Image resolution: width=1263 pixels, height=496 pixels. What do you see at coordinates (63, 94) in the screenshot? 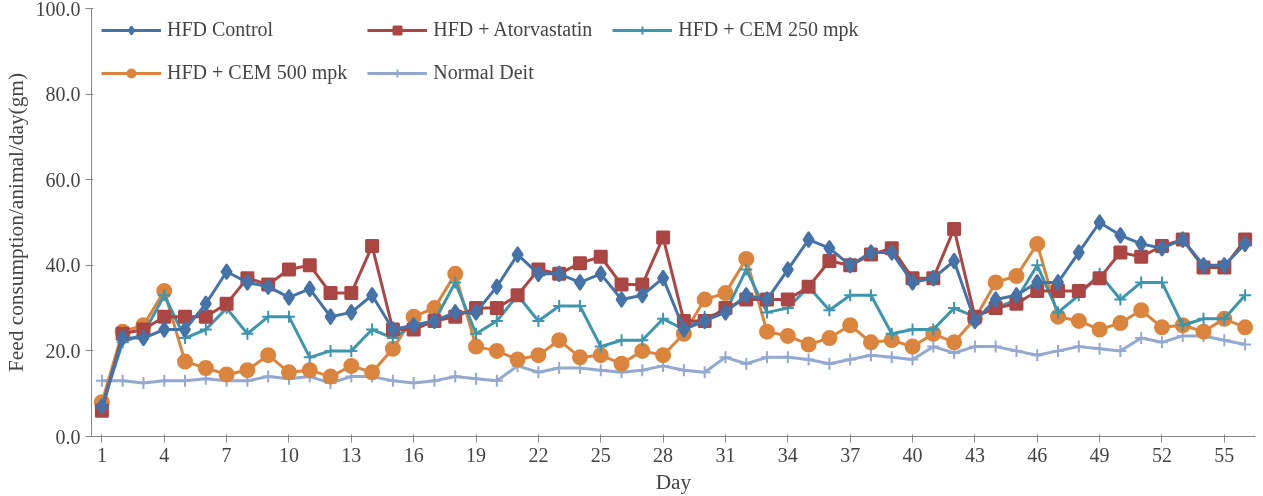
I see `y-tick-label: 80.0` at bounding box center [63, 94].